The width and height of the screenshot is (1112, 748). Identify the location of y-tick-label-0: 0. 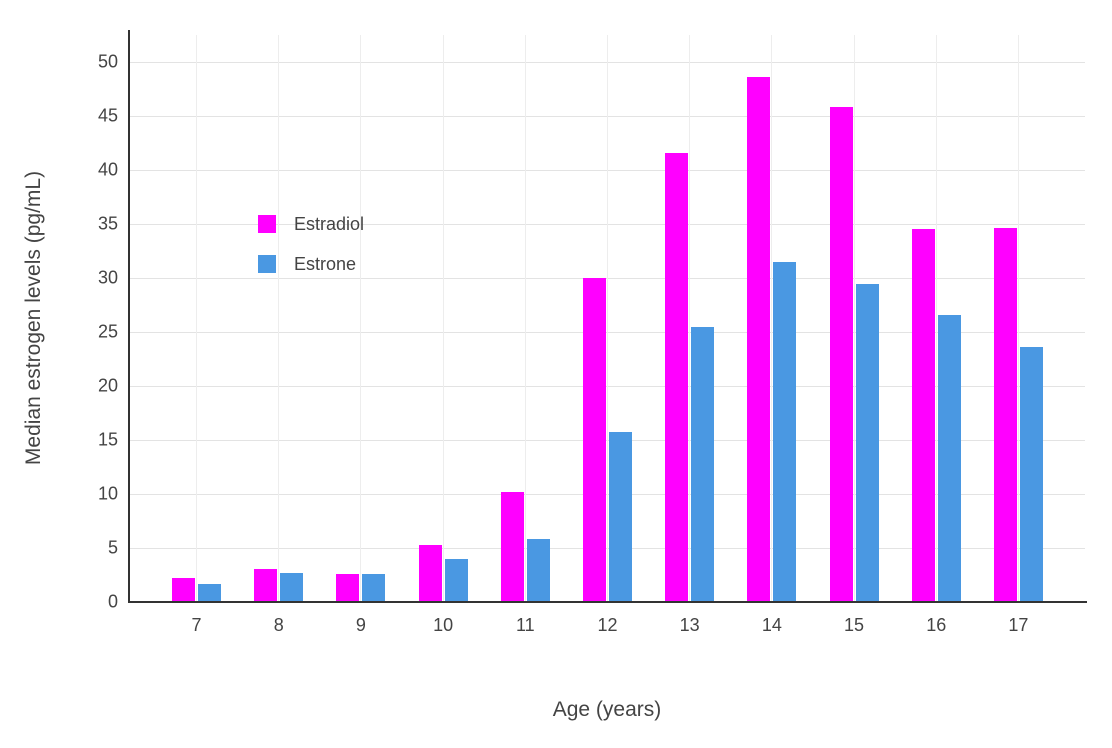
(112, 601).